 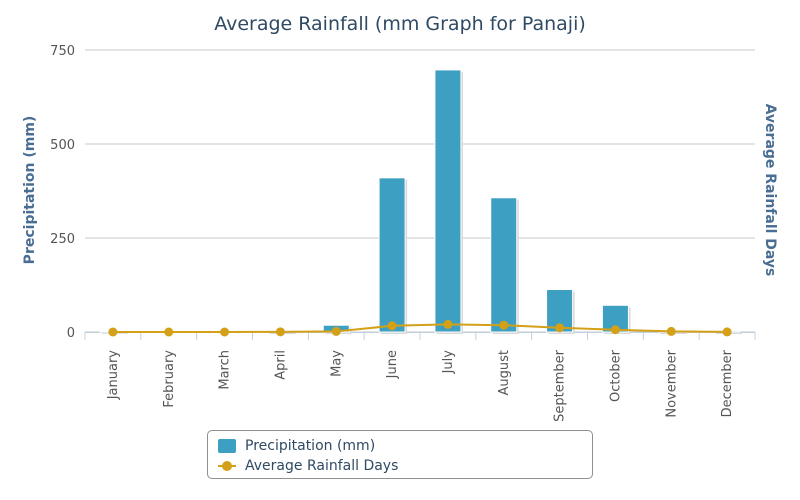 What do you see at coordinates (504, 373) in the screenshot?
I see `x-tick-label: August` at bounding box center [504, 373].